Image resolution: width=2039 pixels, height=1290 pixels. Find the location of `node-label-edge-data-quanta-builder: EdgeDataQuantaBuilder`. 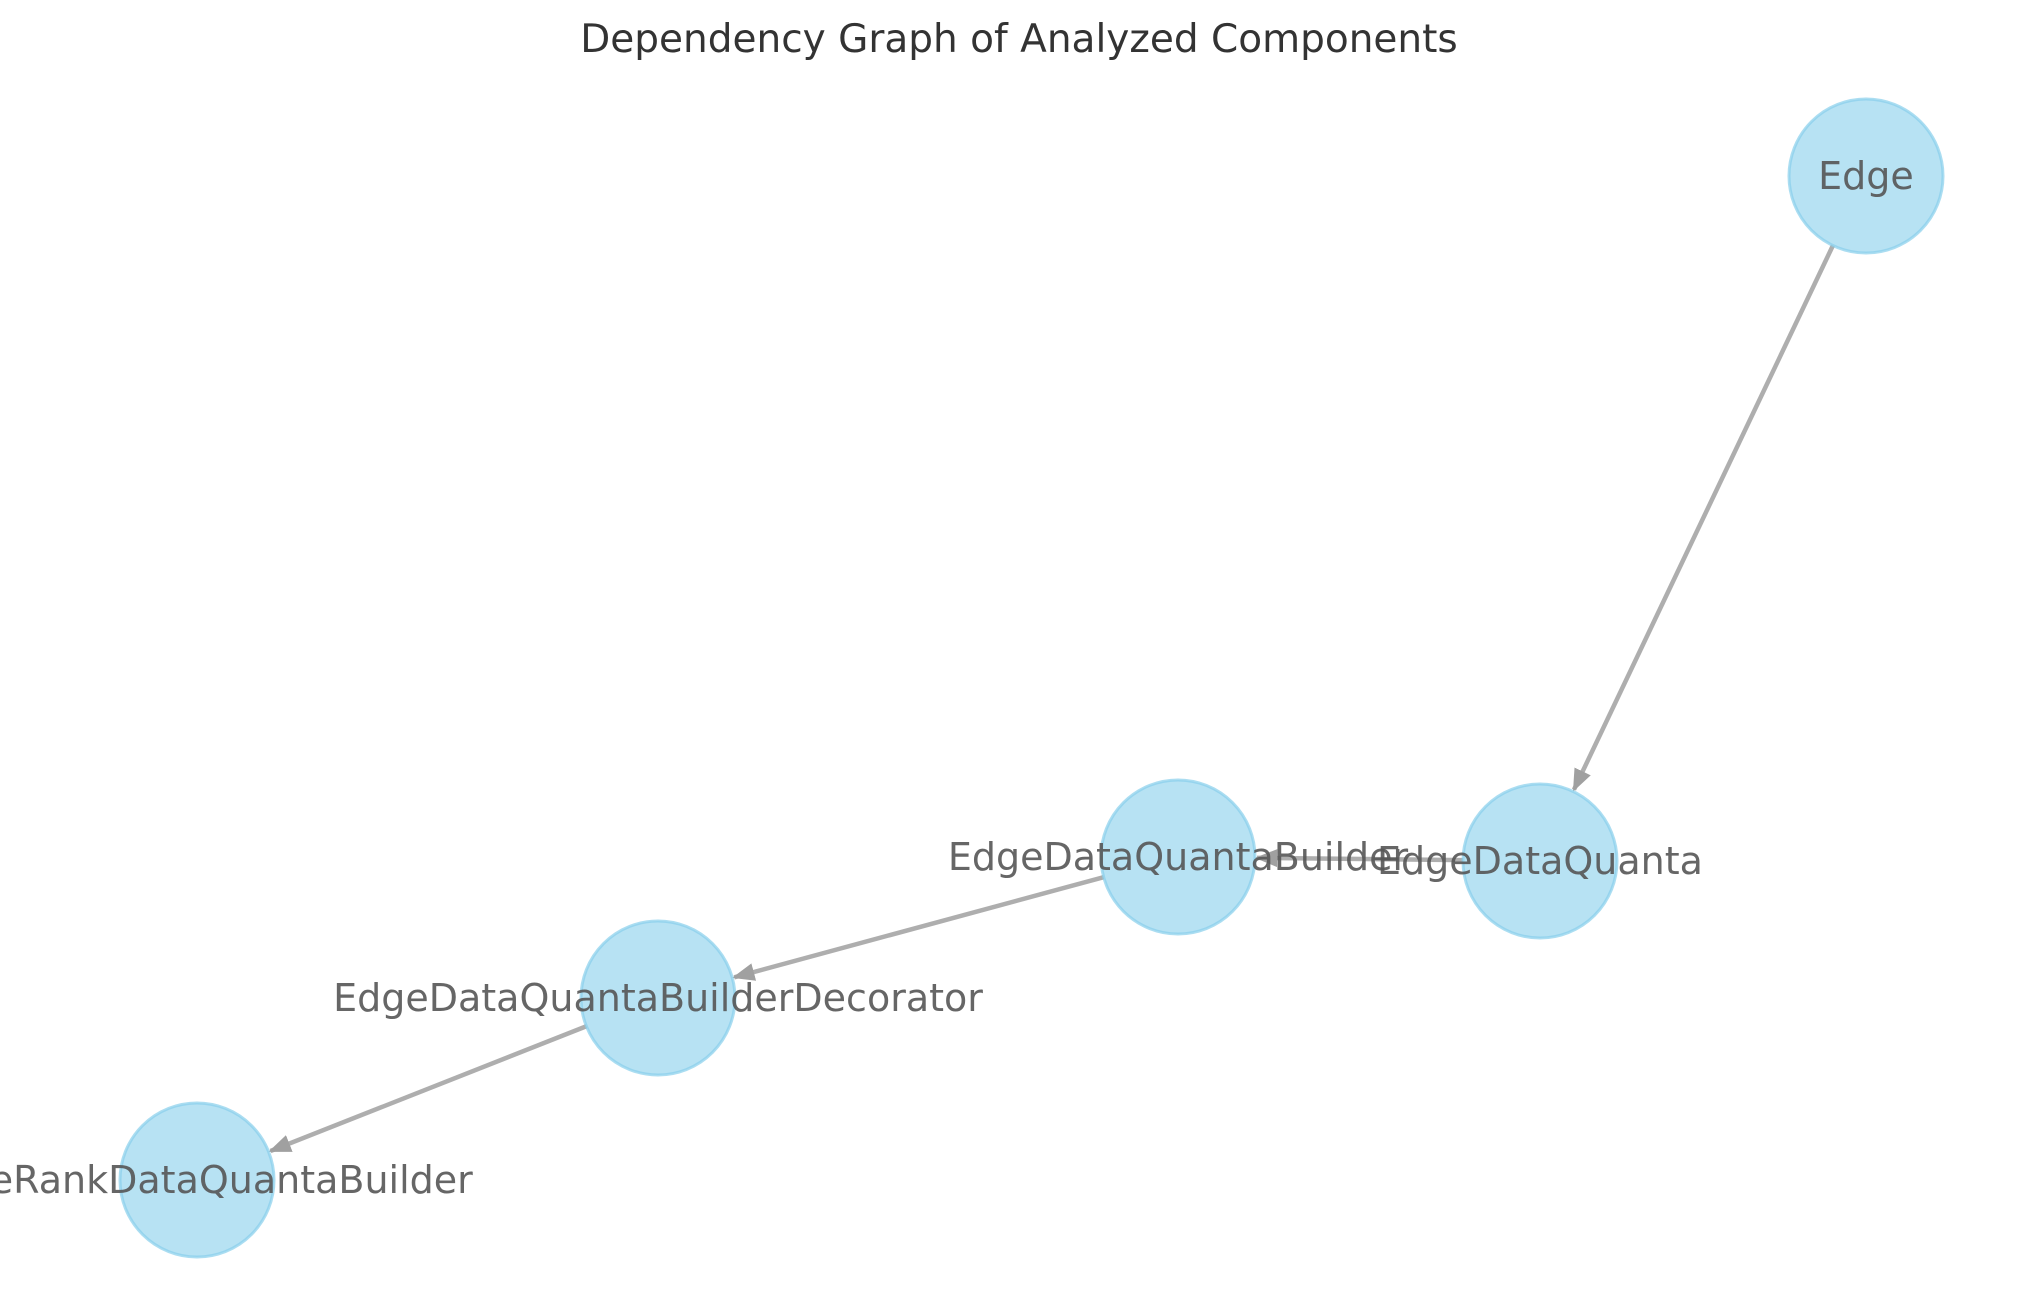

node-label-edge-data-quanta-builder: EdgeDataQuantaBuilder is located at coordinates (1178, 857).